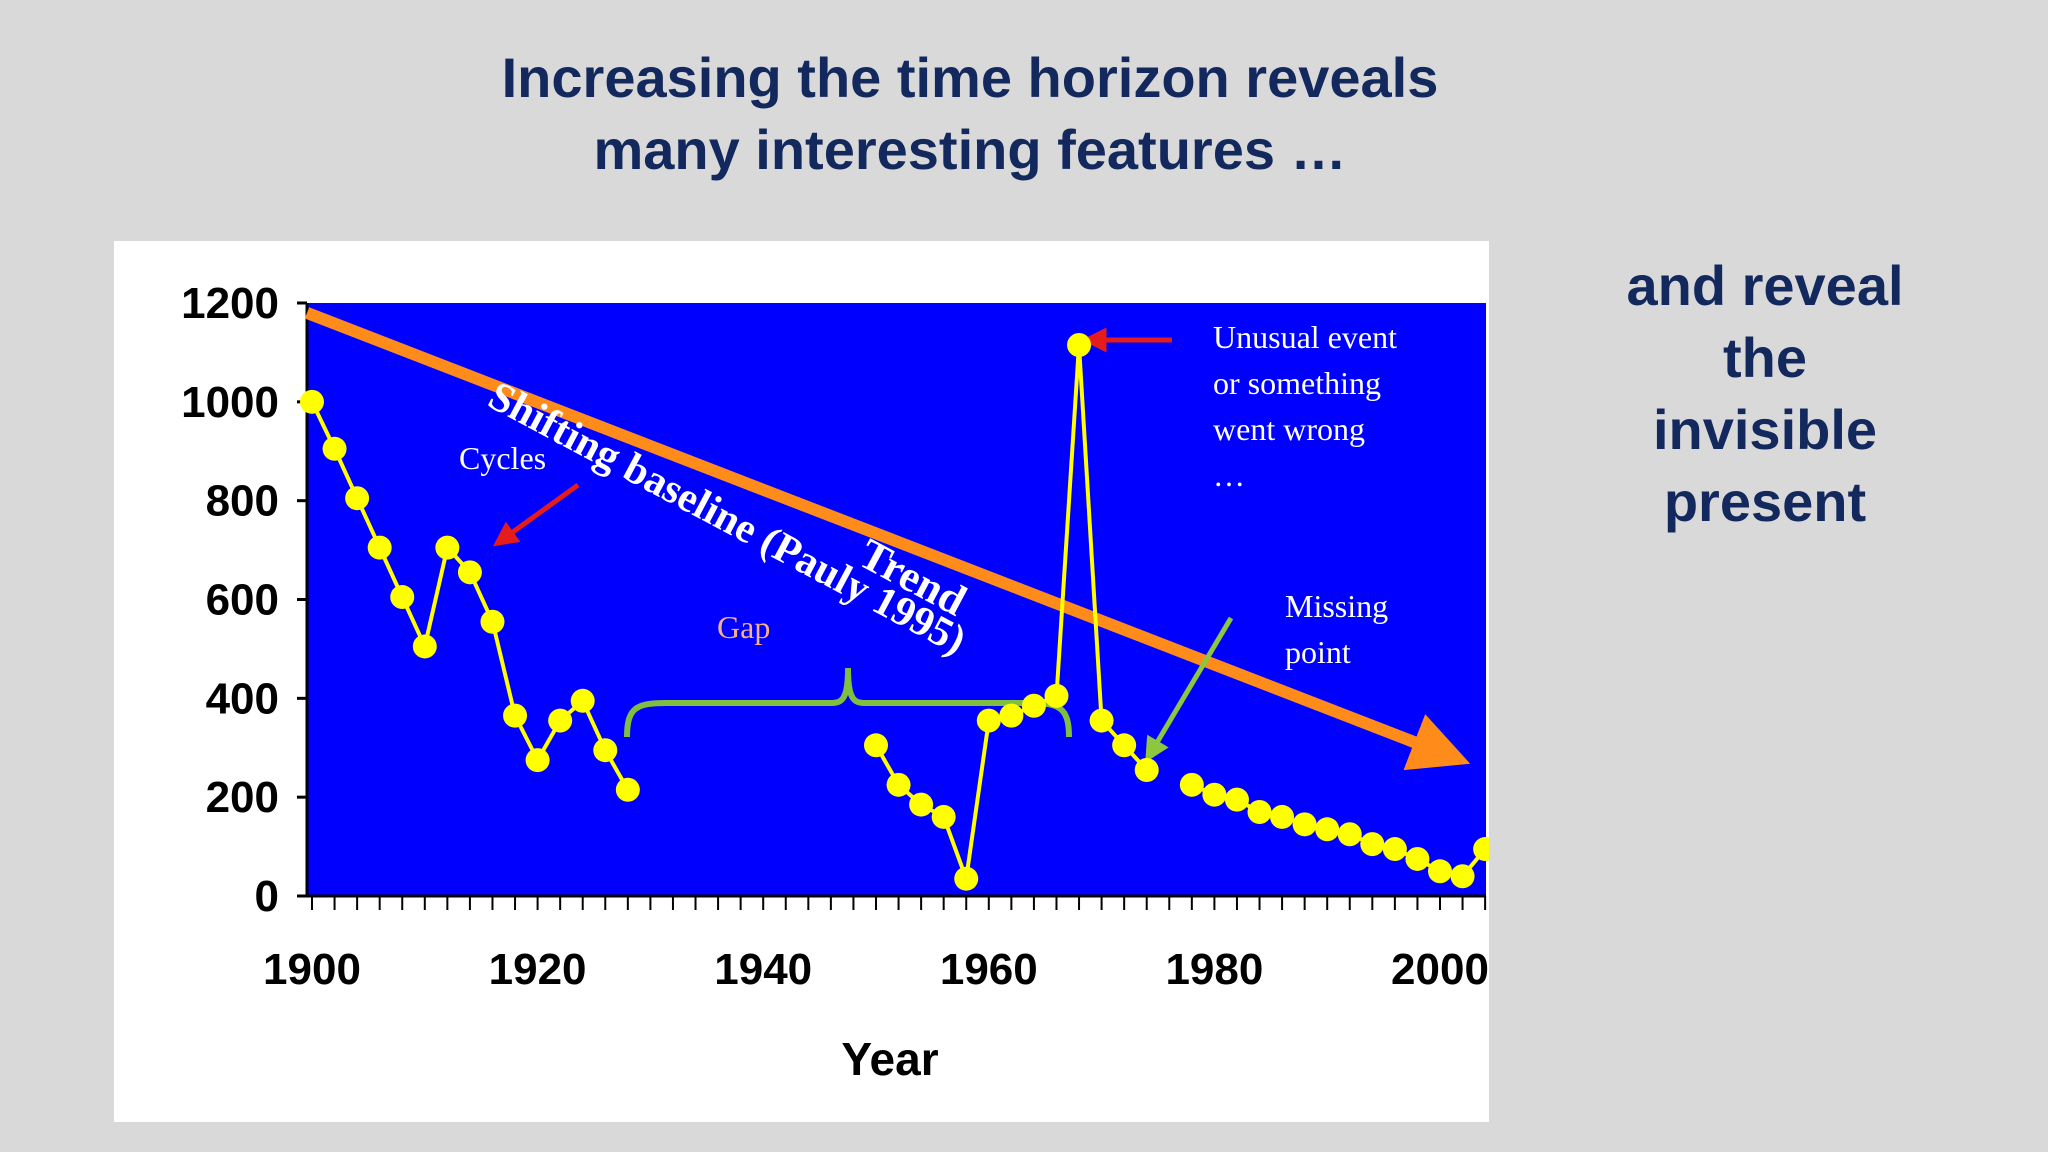 This screenshot has height=1152, width=2048. I want to click on x-tick-label: 1900, so click(312, 969).